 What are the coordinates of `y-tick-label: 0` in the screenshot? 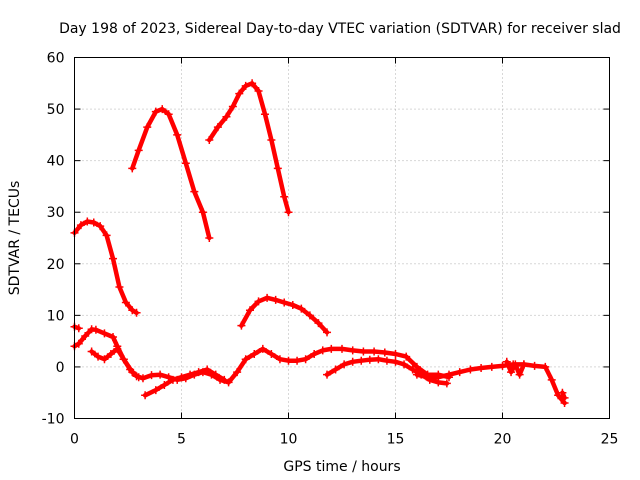 It's located at (60, 368).